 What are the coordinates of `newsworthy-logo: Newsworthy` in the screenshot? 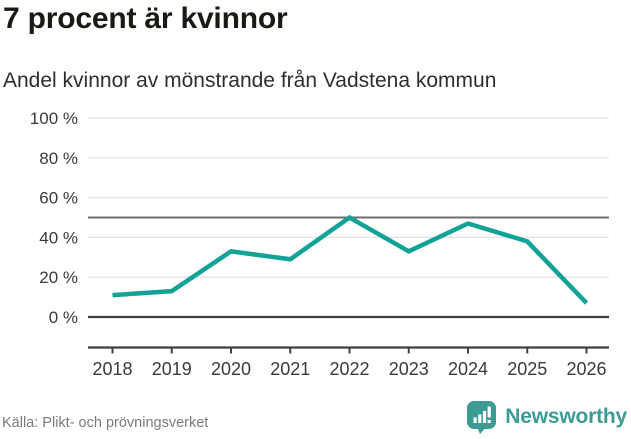 It's located at (546, 417).